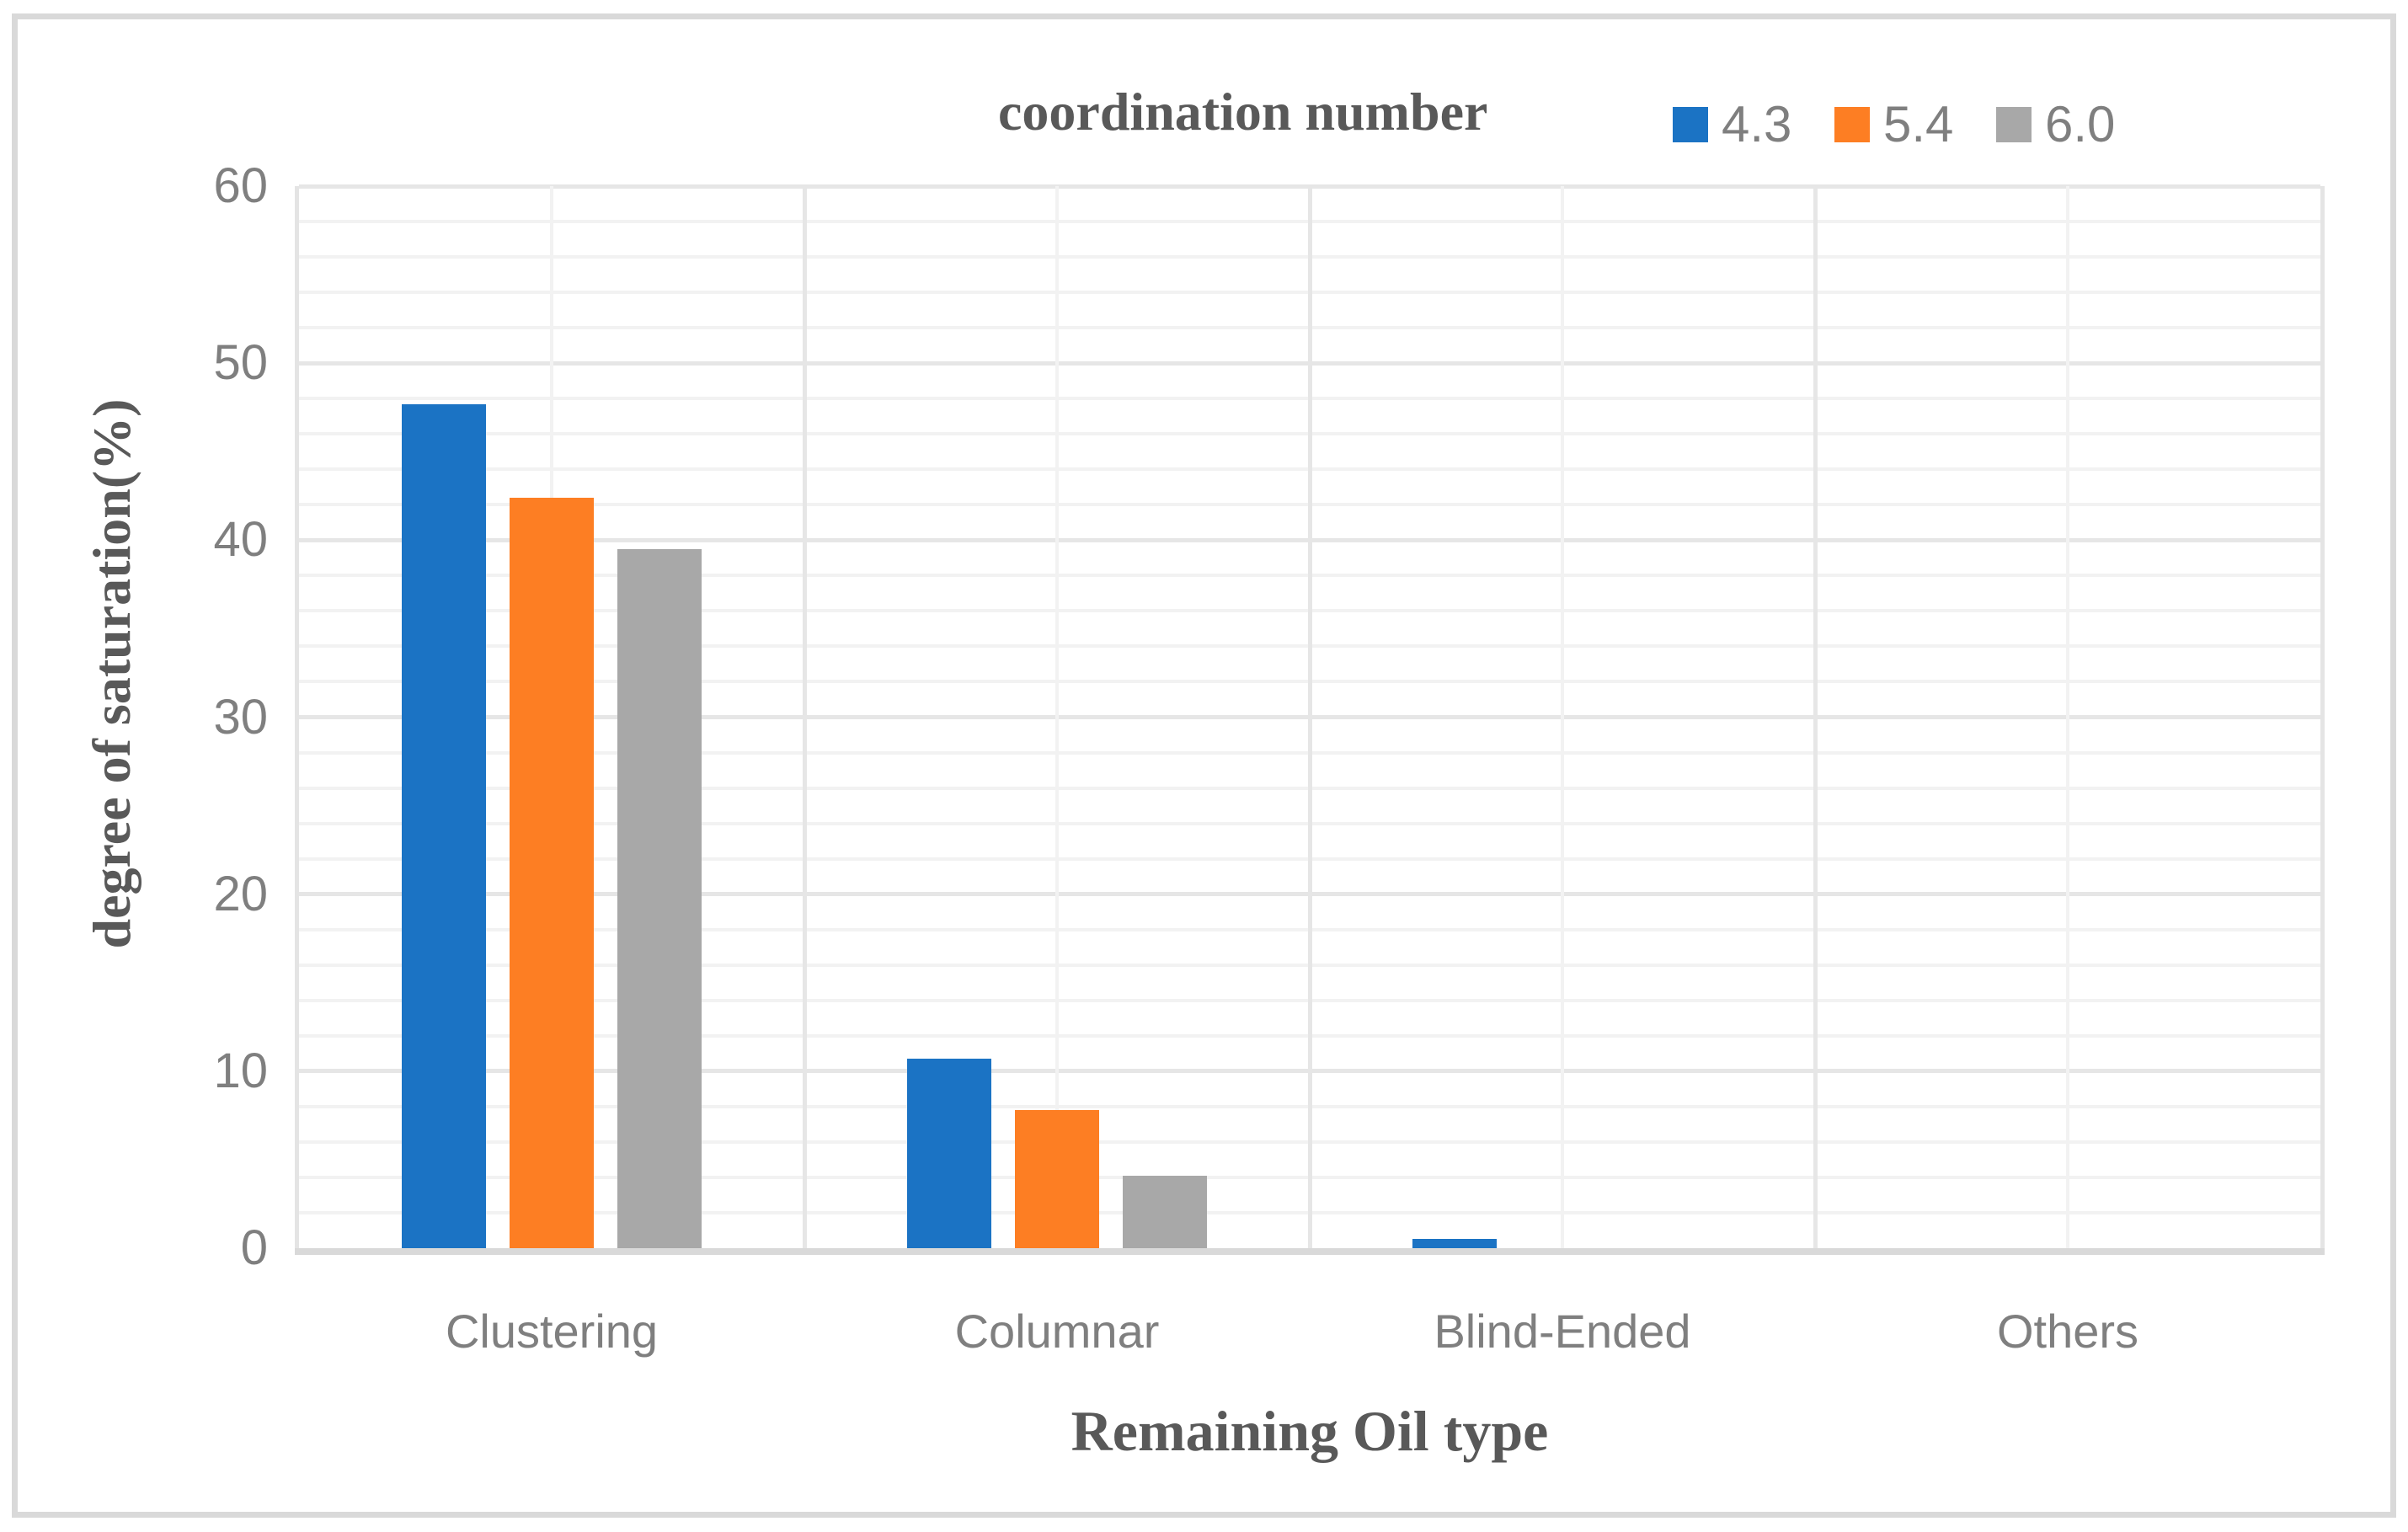 This screenshot has height=1532, width=2408. What do you see at coordinates (1562, 1331) in the screenshot?
I see `x-category-label: Blind-Ended` at bounding box center [1562, 1331].